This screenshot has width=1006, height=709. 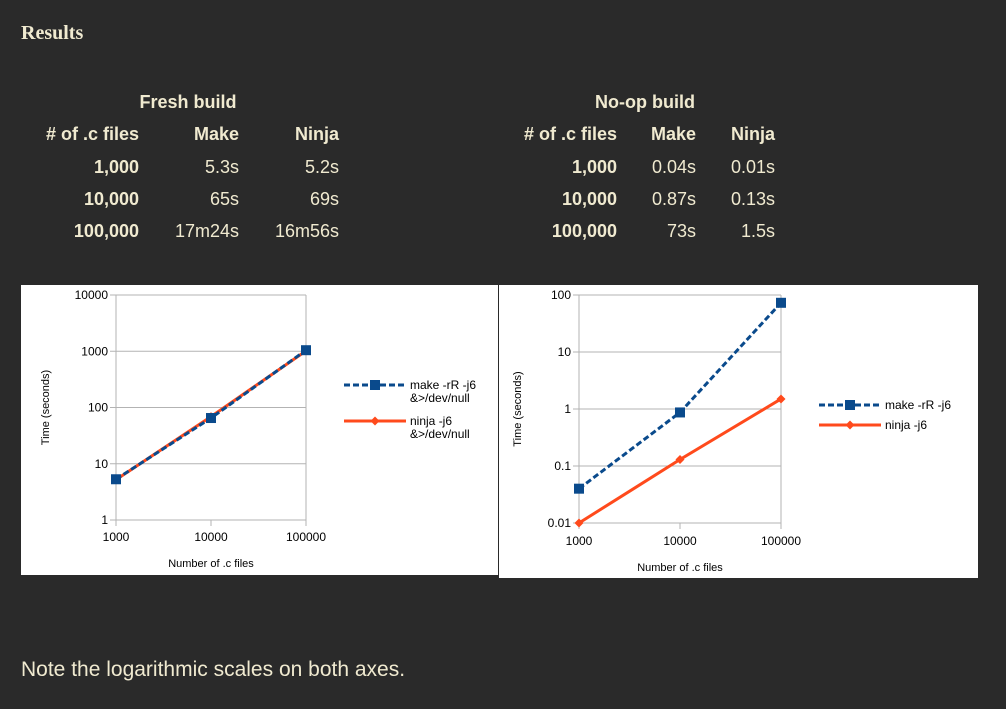 I want to click on table-cell: 1.5s, so click(x=757, y=231).